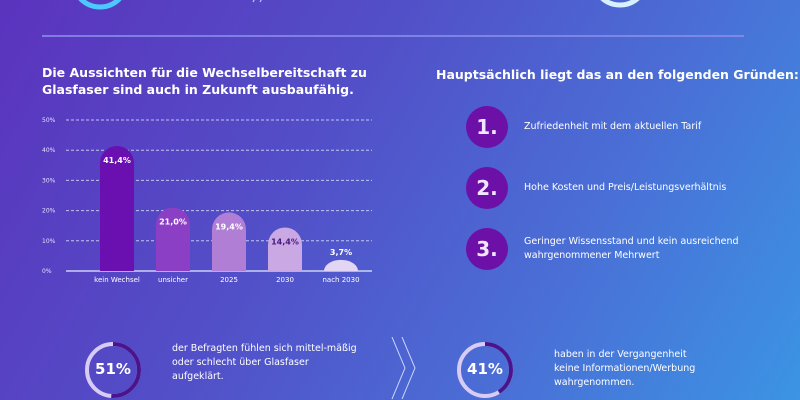  What do you see at coordinates (49, 180) in the screenshot?
I see `y-tick-label: 30%` at bounding box center [49, 180].